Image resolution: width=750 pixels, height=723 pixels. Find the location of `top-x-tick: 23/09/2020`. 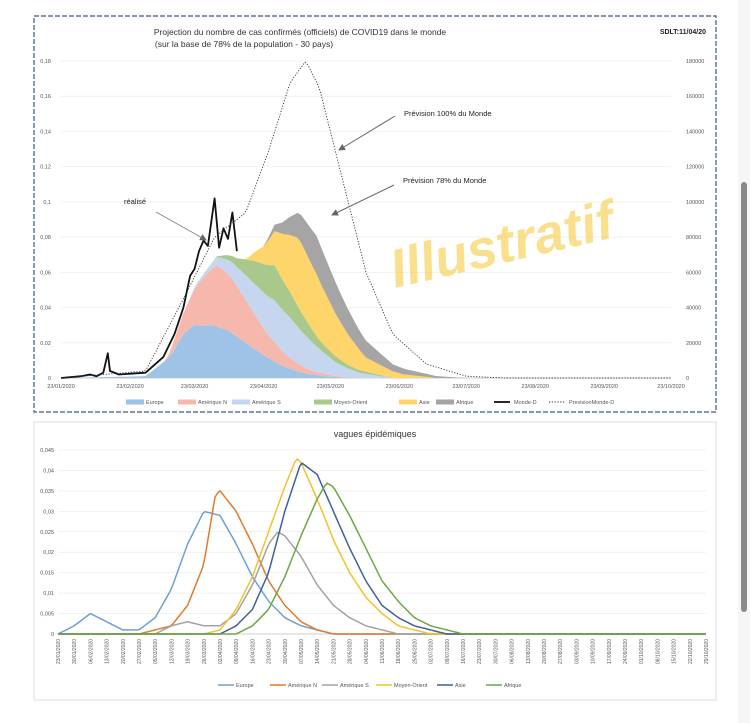

top-x-tick: 23/09/2020 is located at coordinates (604, 387).